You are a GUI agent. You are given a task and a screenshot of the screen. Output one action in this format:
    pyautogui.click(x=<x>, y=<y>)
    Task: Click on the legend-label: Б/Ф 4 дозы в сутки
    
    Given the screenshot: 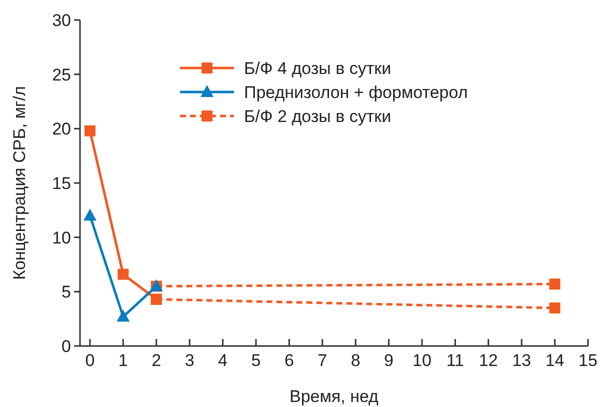 What is the action you would take?
    pyautogui.click(x=318, y=68)
    